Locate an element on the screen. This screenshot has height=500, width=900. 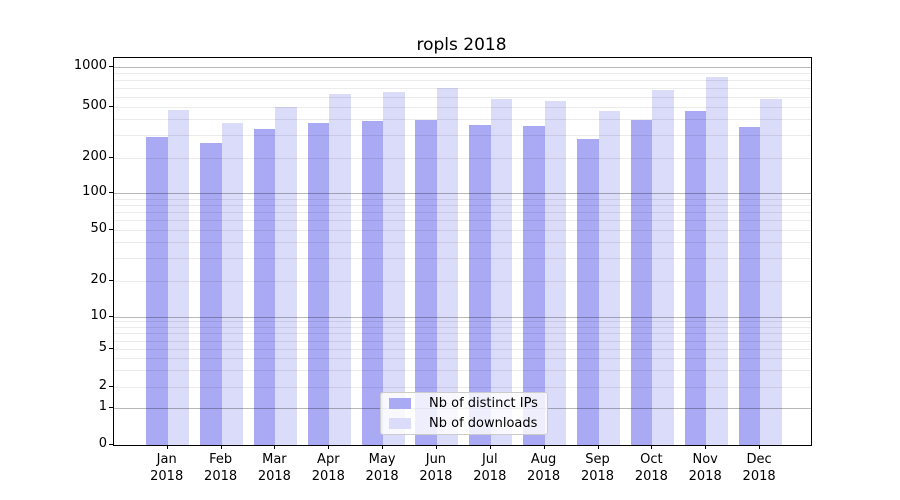
x-tick-label: Mar 2018 is located at coordinates (274, 468).